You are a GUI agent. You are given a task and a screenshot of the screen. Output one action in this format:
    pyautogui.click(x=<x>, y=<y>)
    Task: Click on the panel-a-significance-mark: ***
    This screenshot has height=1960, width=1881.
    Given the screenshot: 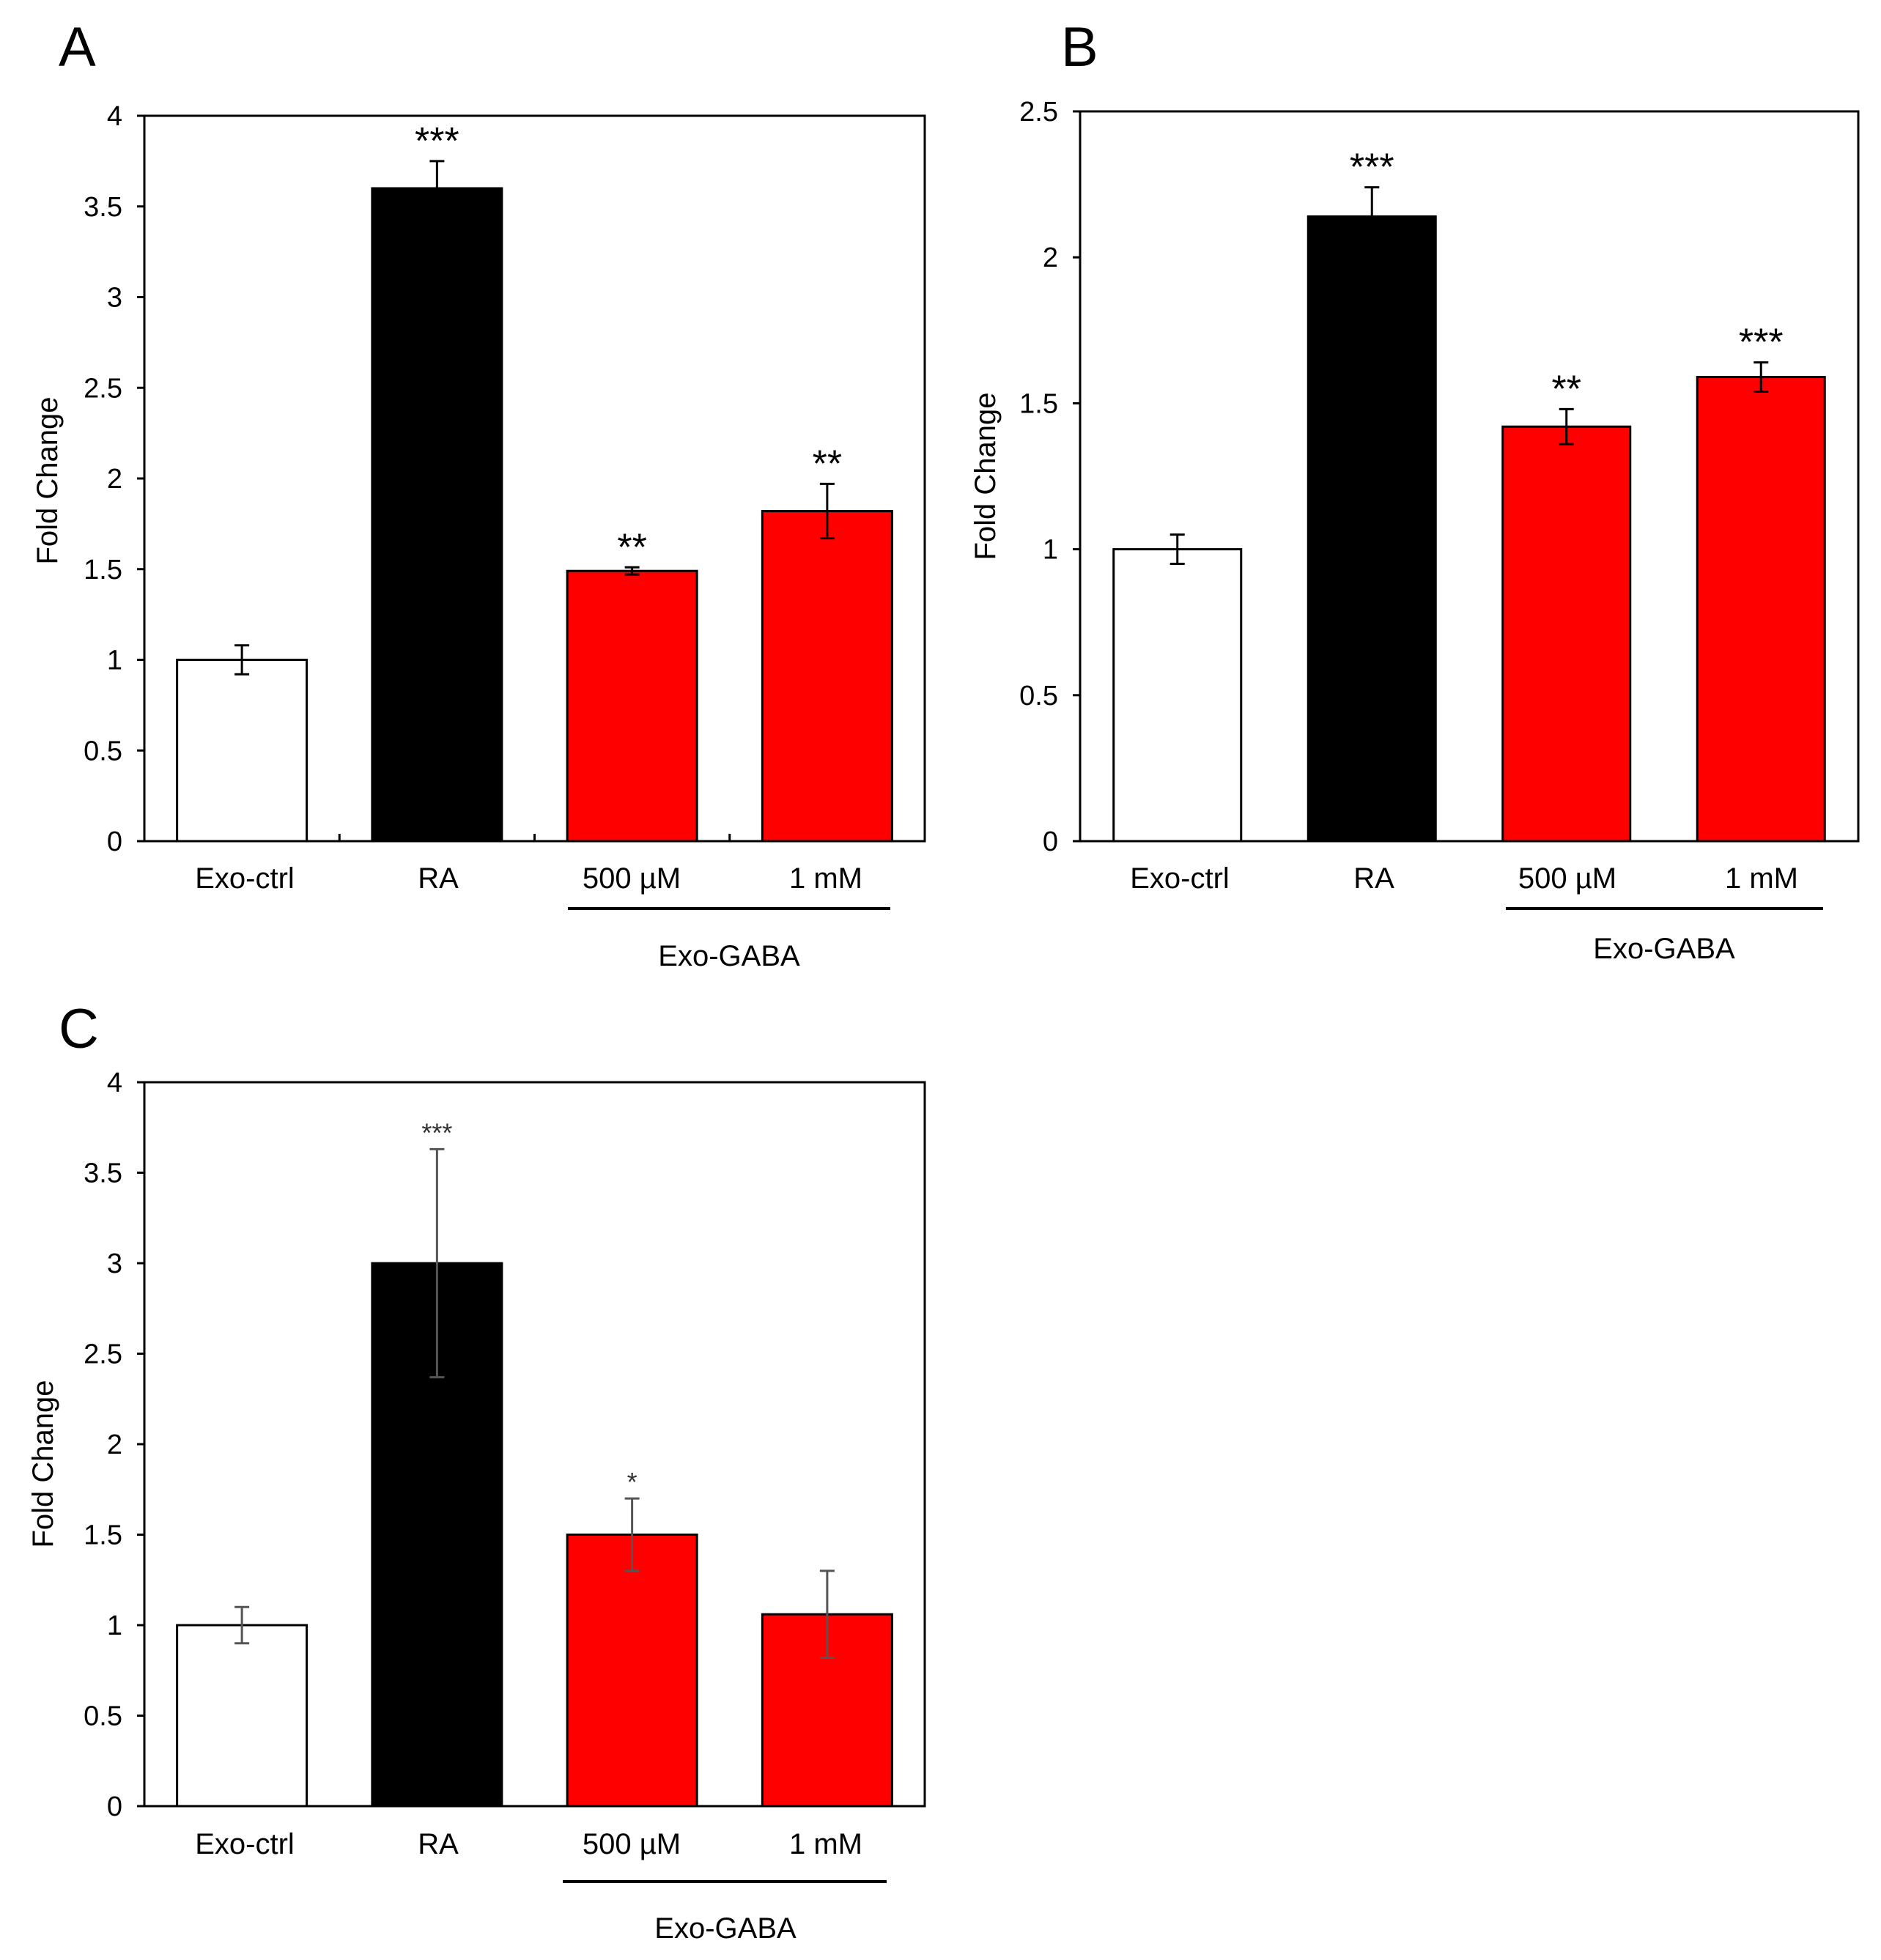 What is the action you would take?
    pyautogui.click(x=437, y=142)
    